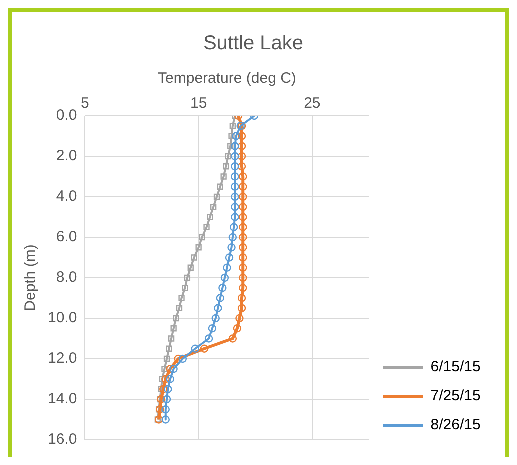 The height and width of the screenshot is (465, 517). What do you see at coordinates (67, 277) in the screenshot?
I see `y-tick-label: 8.0` at bounding box center [67, 277].